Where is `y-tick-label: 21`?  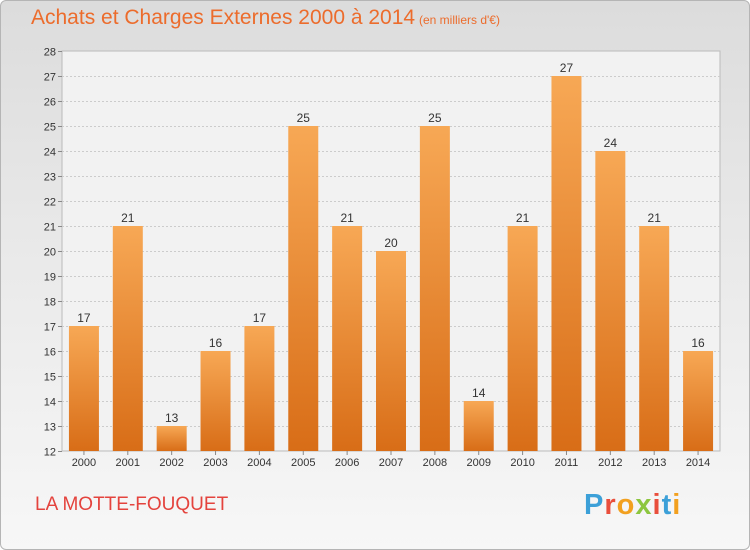 y-tick-label: 21 is located at coordinates (50, 228).